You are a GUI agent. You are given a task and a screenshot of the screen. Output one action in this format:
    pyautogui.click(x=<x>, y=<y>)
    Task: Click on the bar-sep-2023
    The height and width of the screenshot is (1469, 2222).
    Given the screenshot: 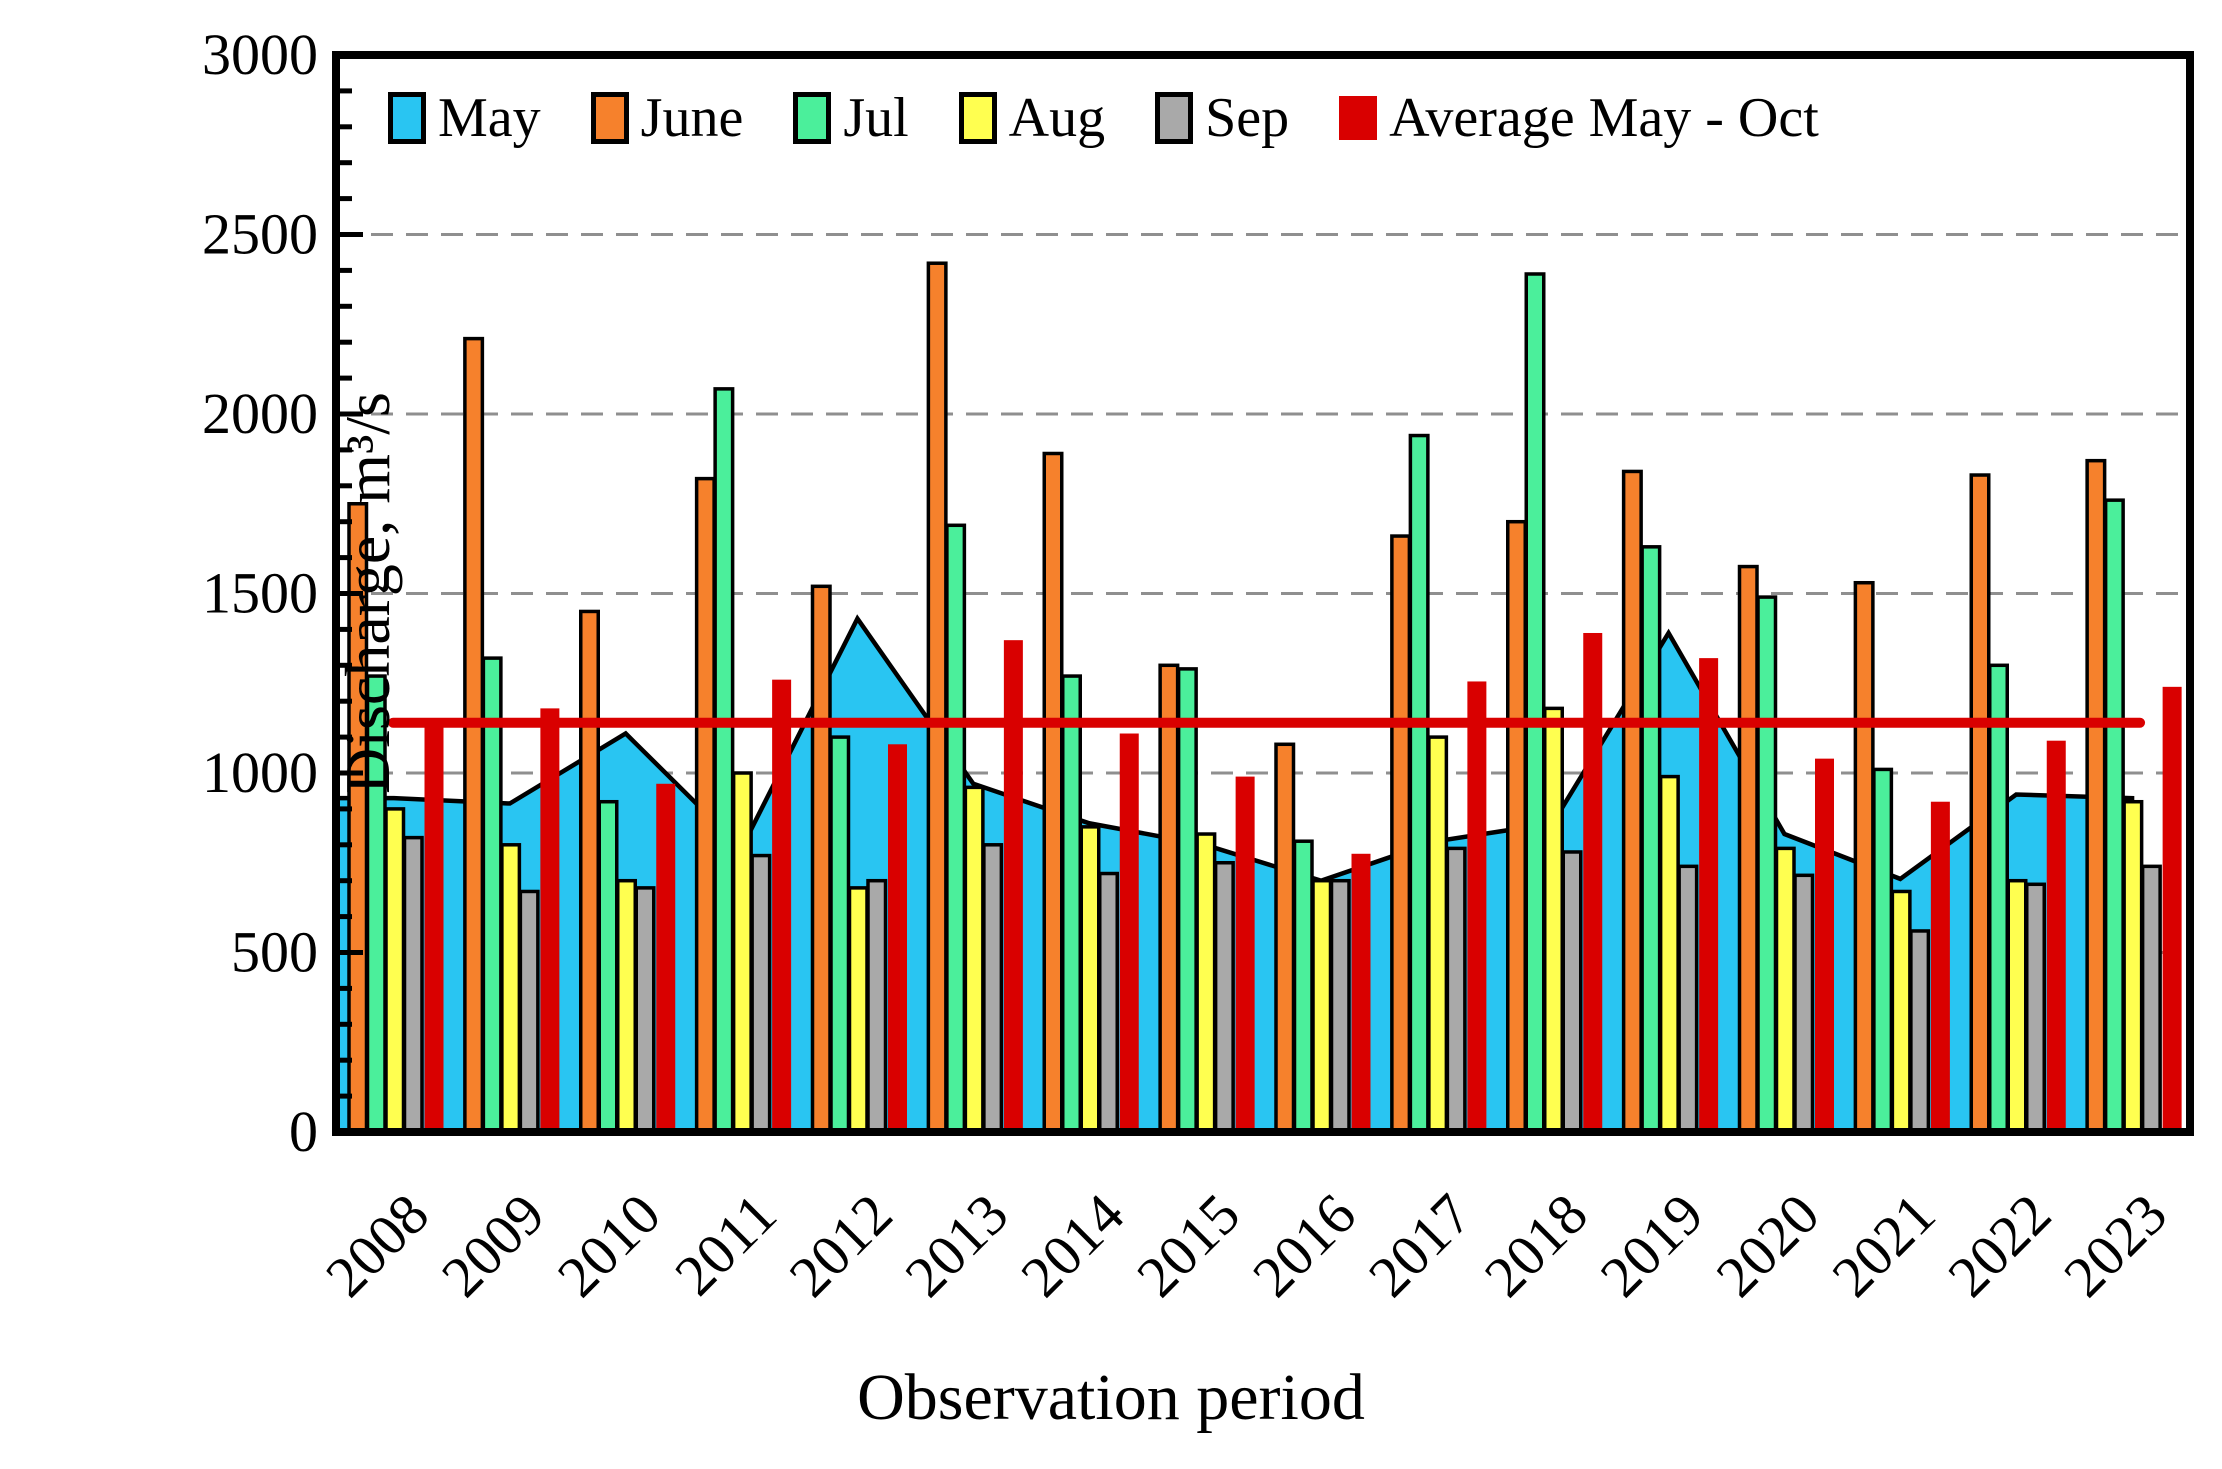 What is the action you would take?
    pyautogui.click(x=2151, y=999)
    